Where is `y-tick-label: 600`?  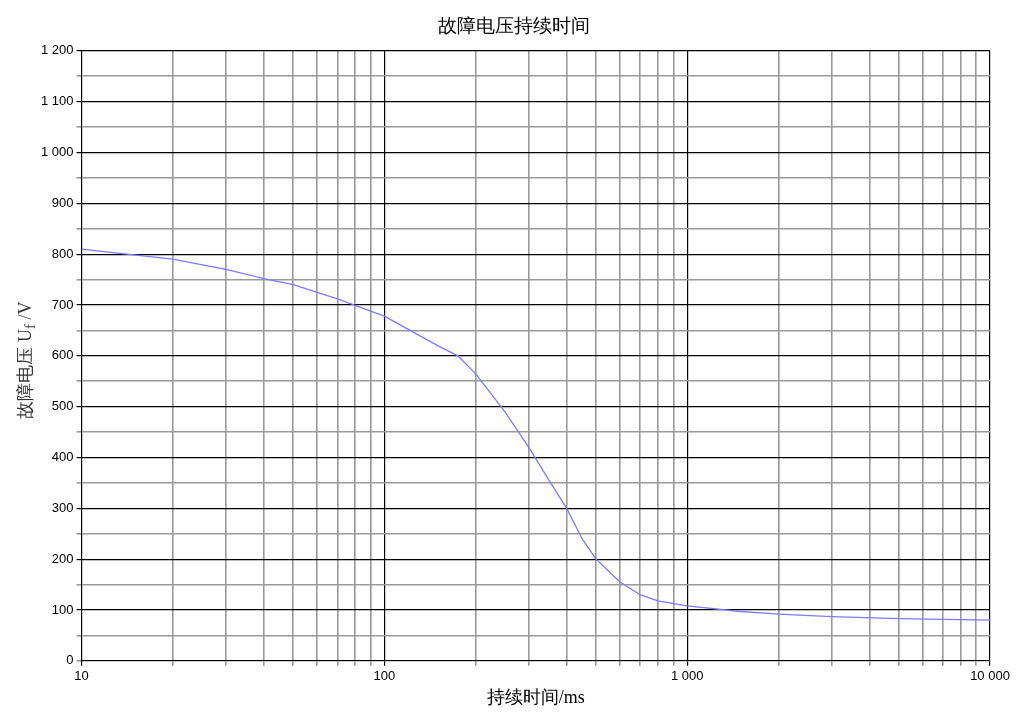
y-tick-label: 600 is located at coordinates (62, 355).